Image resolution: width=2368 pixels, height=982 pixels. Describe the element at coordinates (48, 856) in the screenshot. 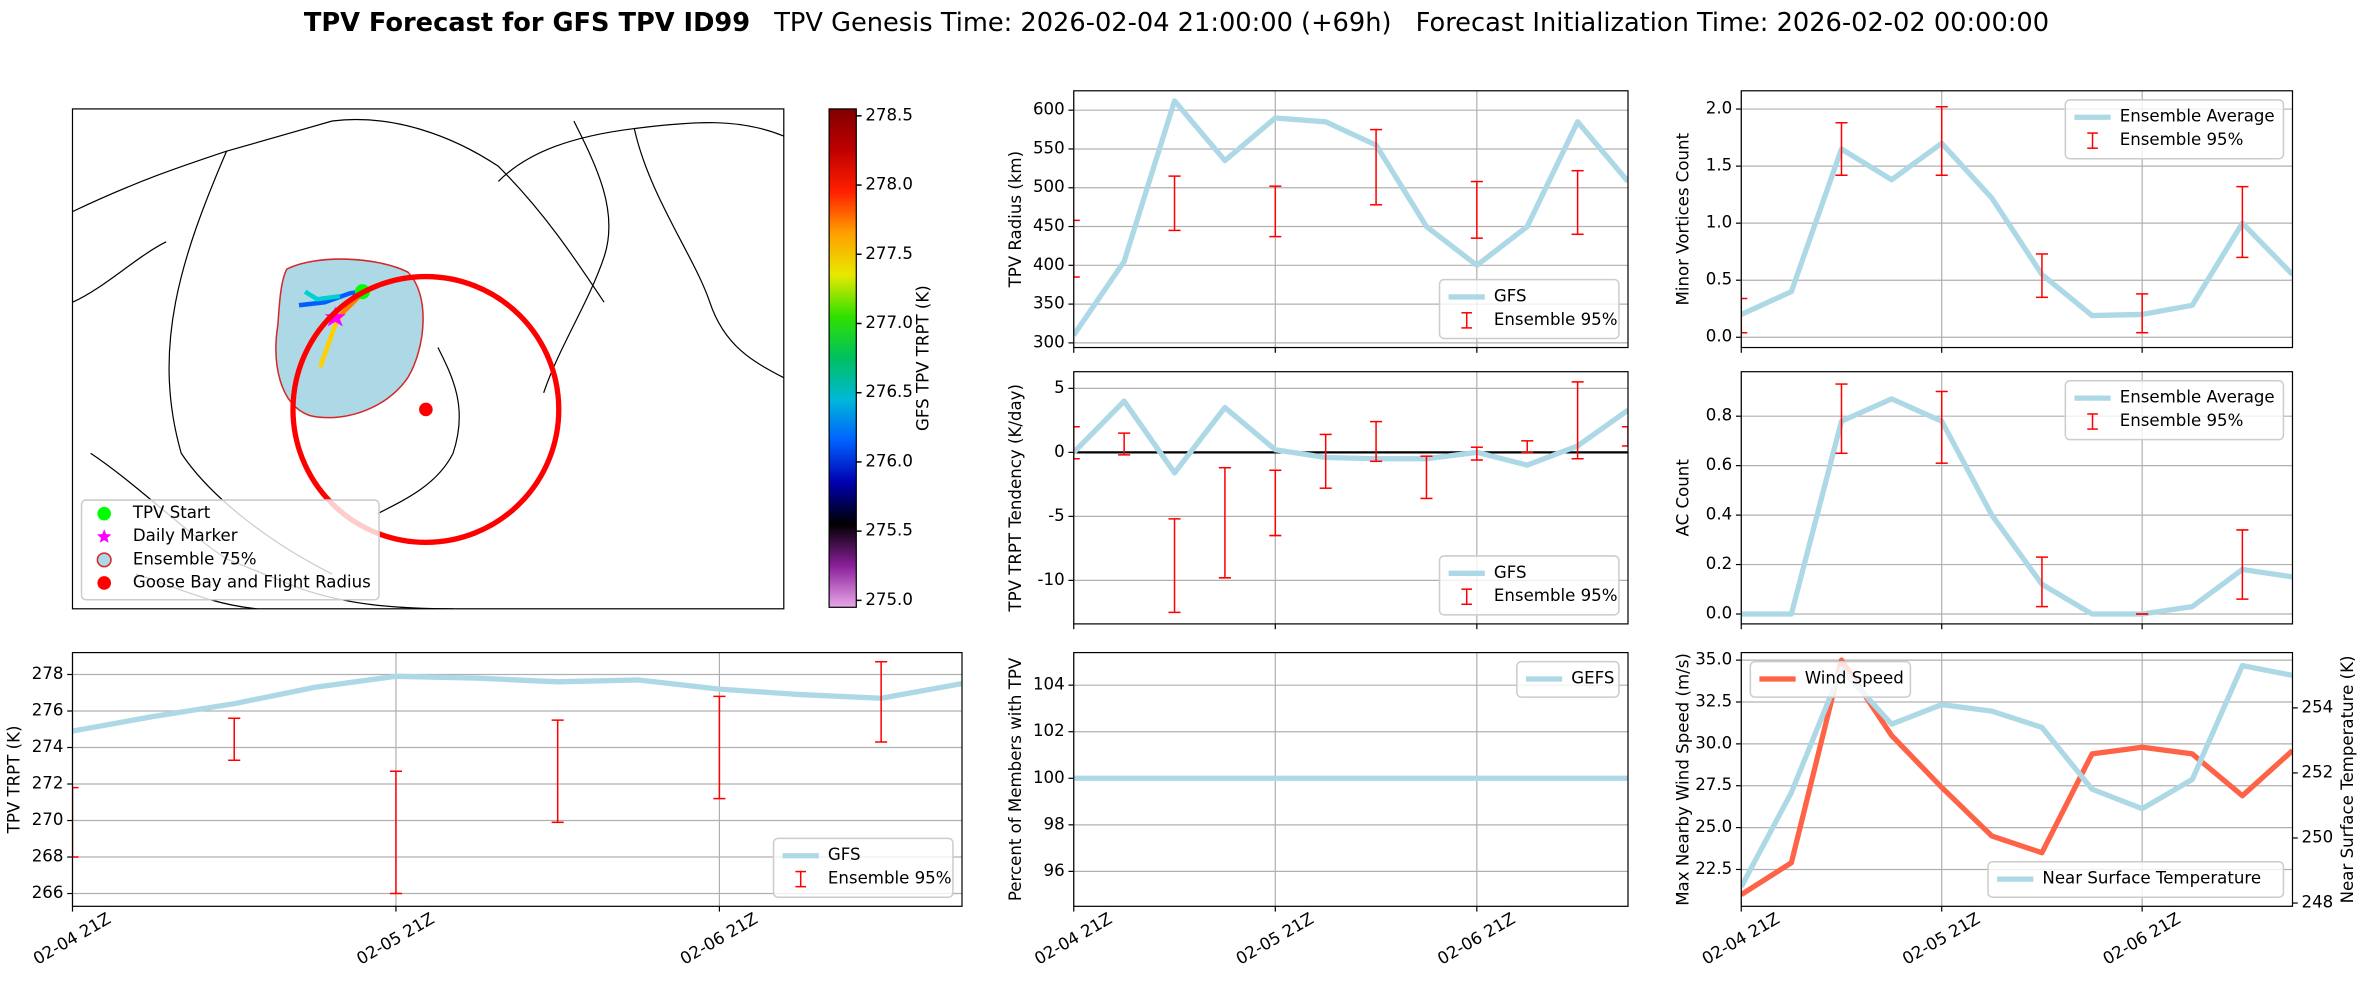

I see `y-tick-label: 268` at that location.